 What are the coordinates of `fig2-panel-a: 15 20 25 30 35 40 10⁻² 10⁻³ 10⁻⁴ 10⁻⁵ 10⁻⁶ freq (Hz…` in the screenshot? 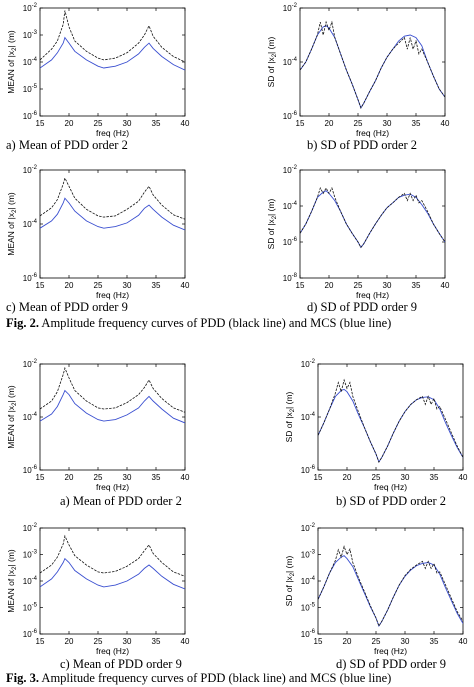 It's located at (97, 69).